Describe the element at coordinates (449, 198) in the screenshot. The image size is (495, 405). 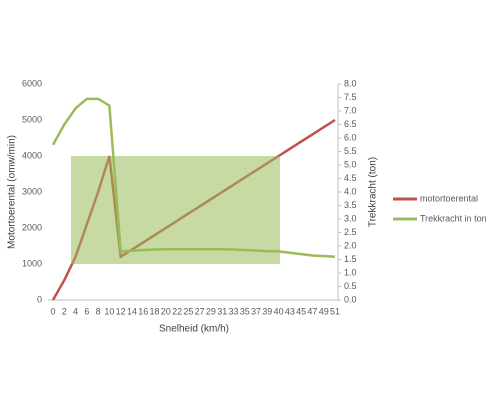
I see `legend-label: motortoerental` at that location.